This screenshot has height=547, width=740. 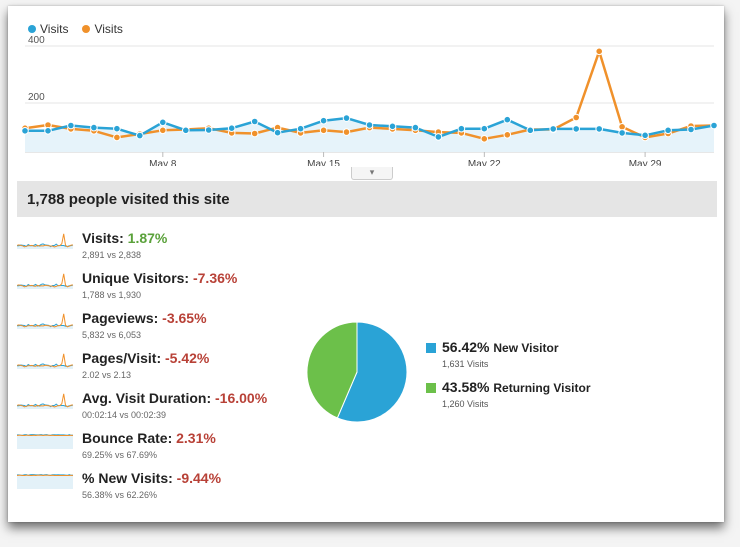 What do you see at coordinates (122, 318) in the screenshot?
I see `metric-label: Pageviews:` at bounding box center [122, 318].